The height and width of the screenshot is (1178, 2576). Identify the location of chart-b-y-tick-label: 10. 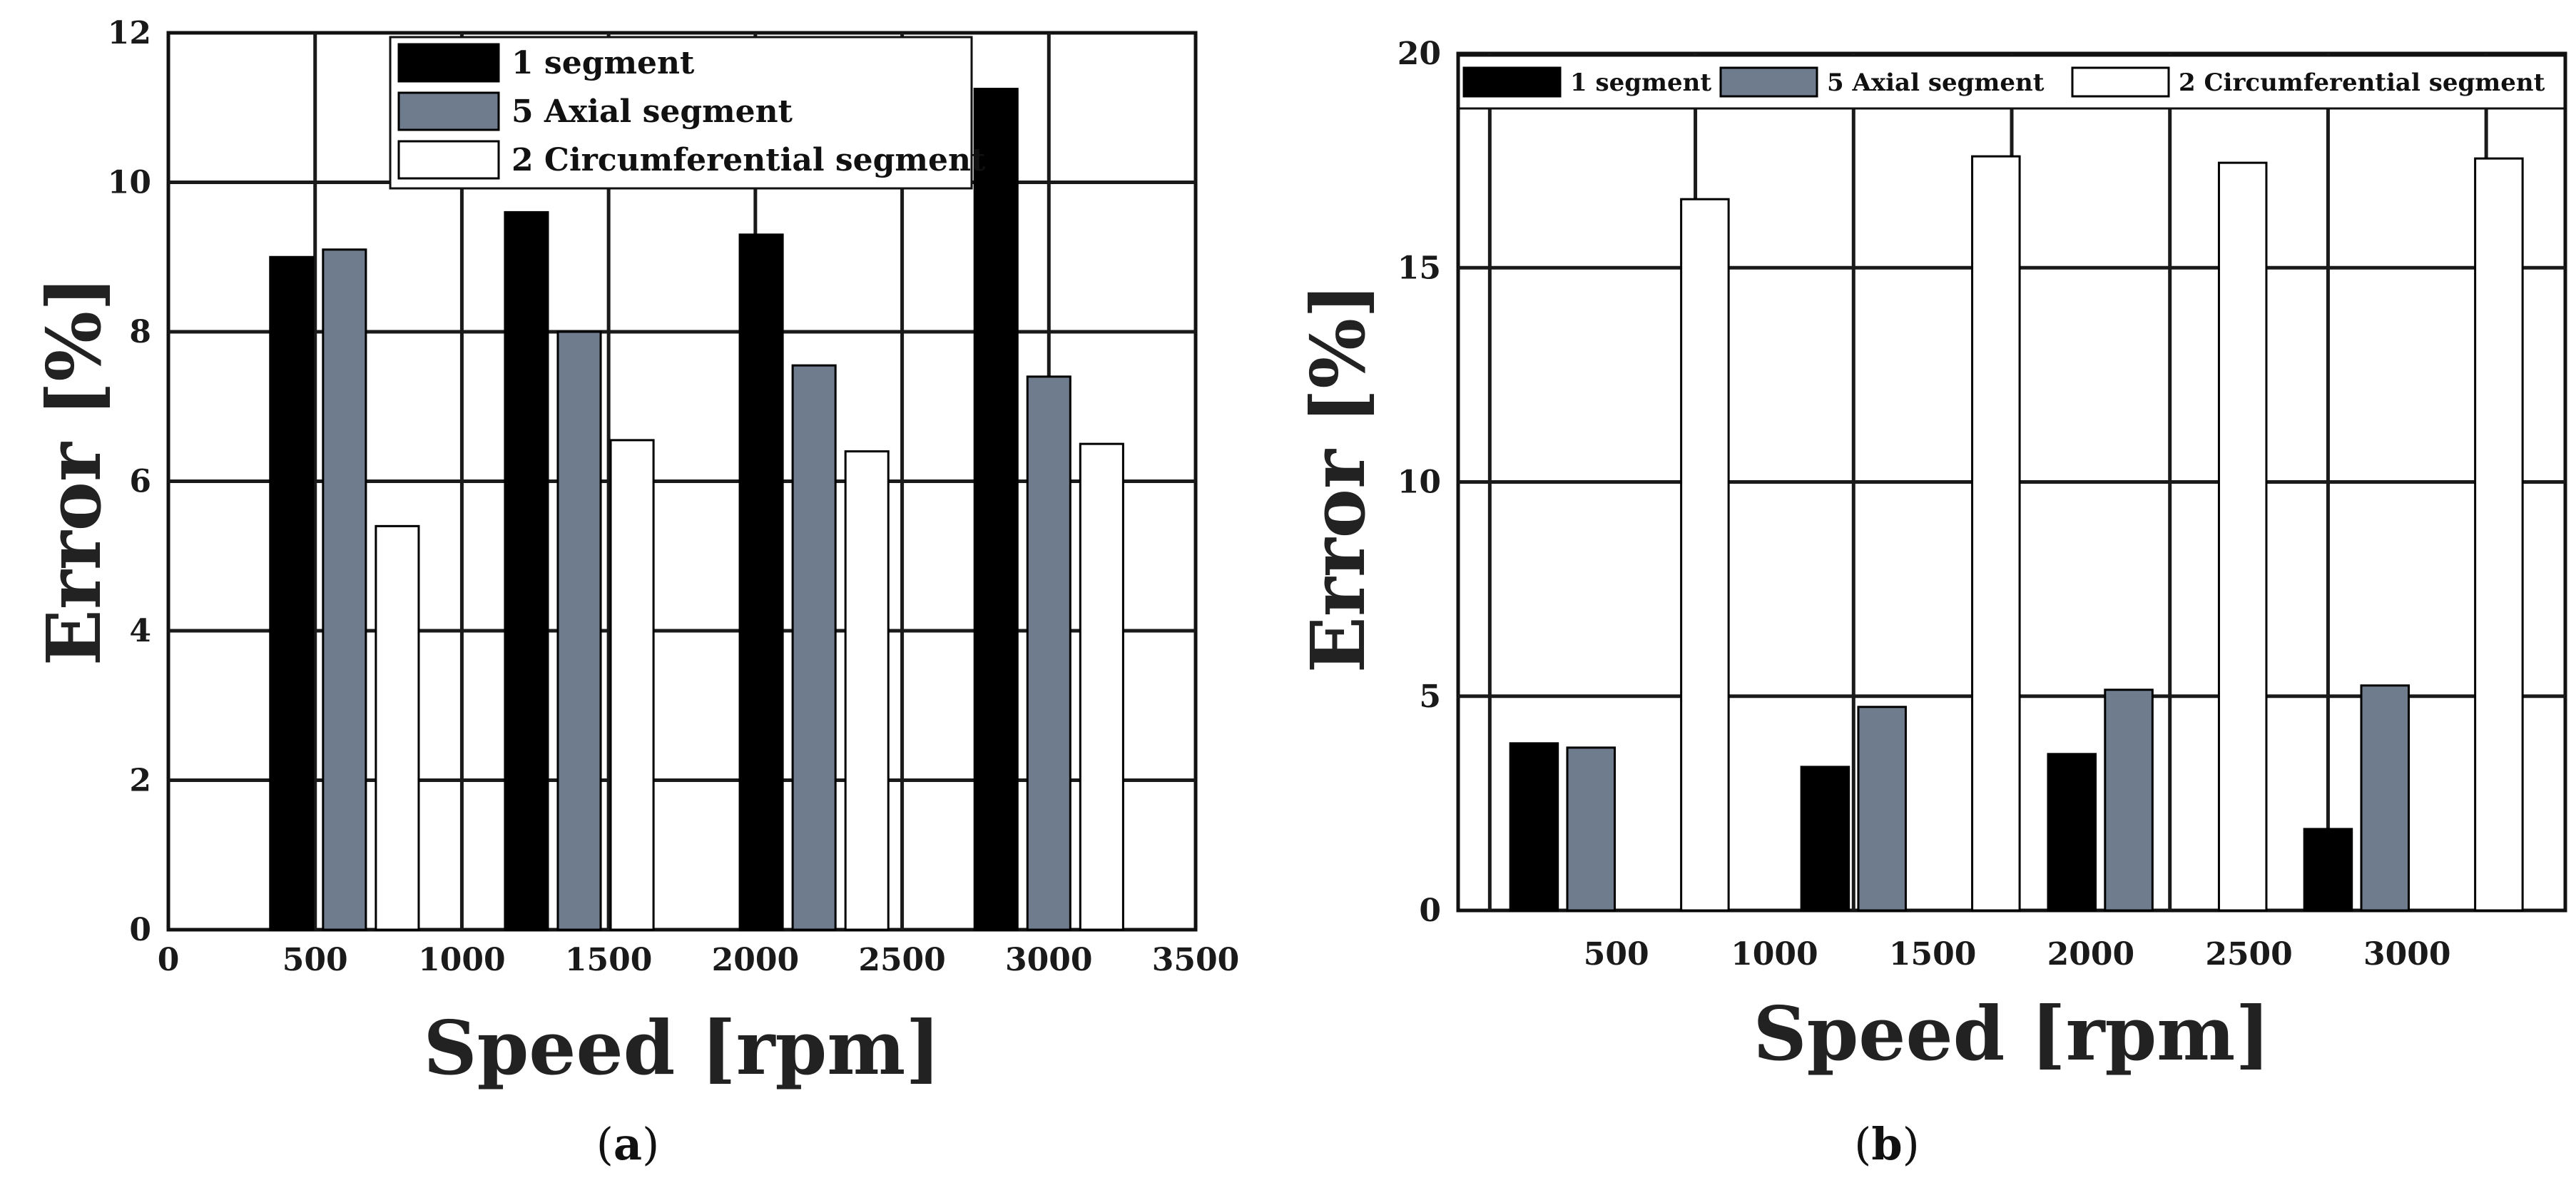
(1419, 482).